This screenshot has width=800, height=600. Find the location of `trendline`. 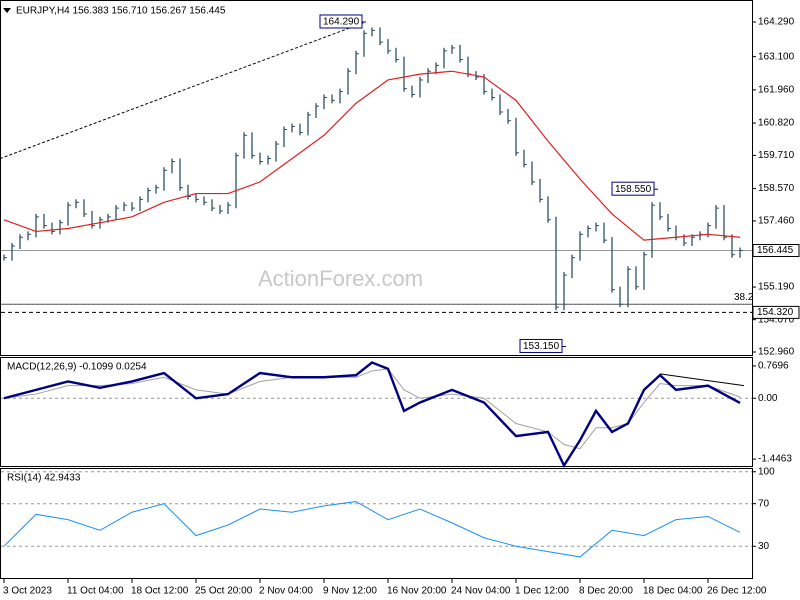

trendline is located at coordinates (183, 90).